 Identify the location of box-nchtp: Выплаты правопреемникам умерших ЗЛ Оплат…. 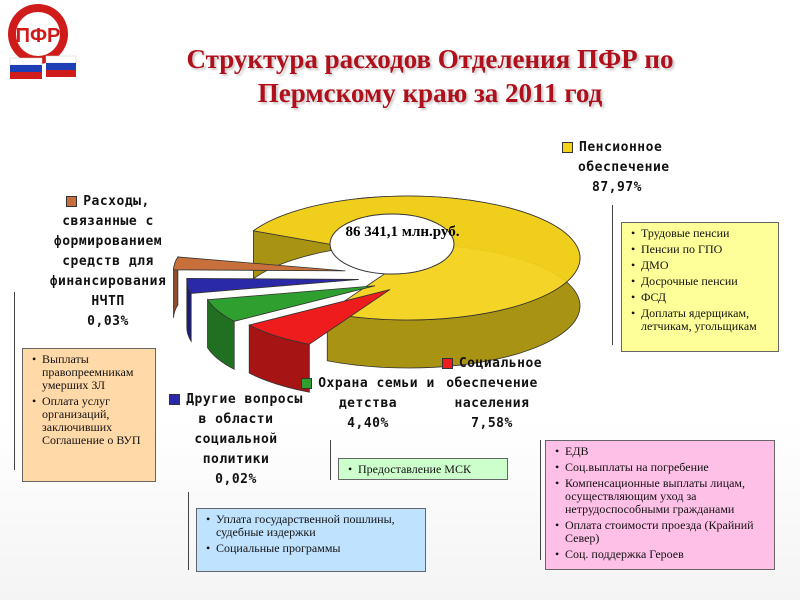
(89, 415).